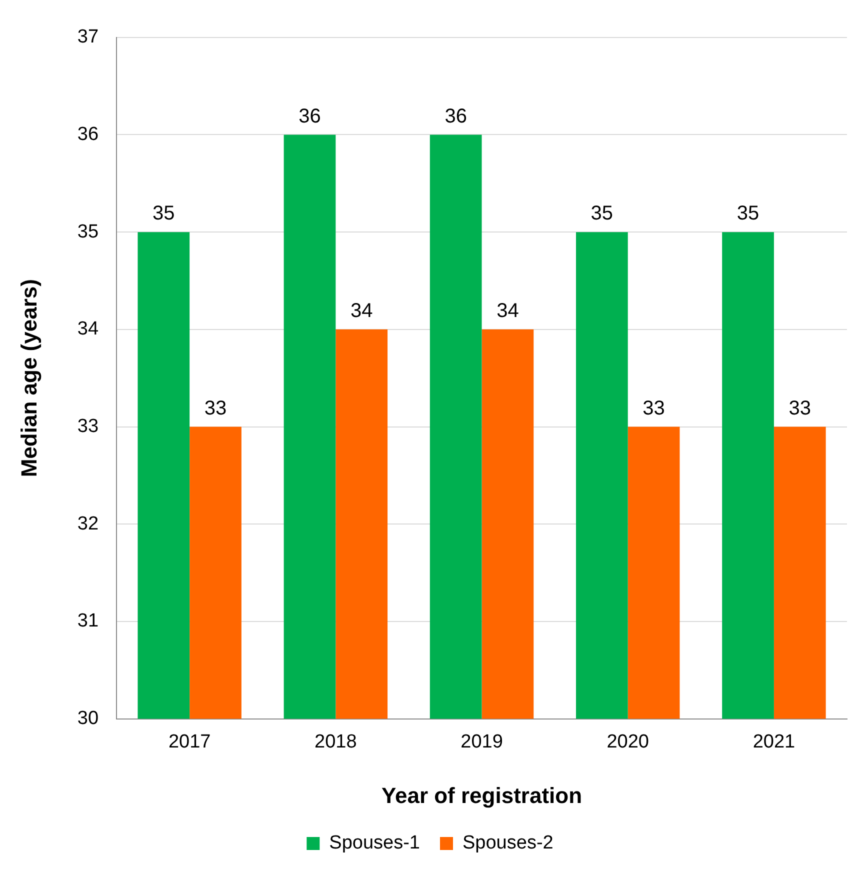  What do you see at coordinates (481, 741) in the screenshot?
I see `x-tick-label: 2019` at bounding box center [481, 741].